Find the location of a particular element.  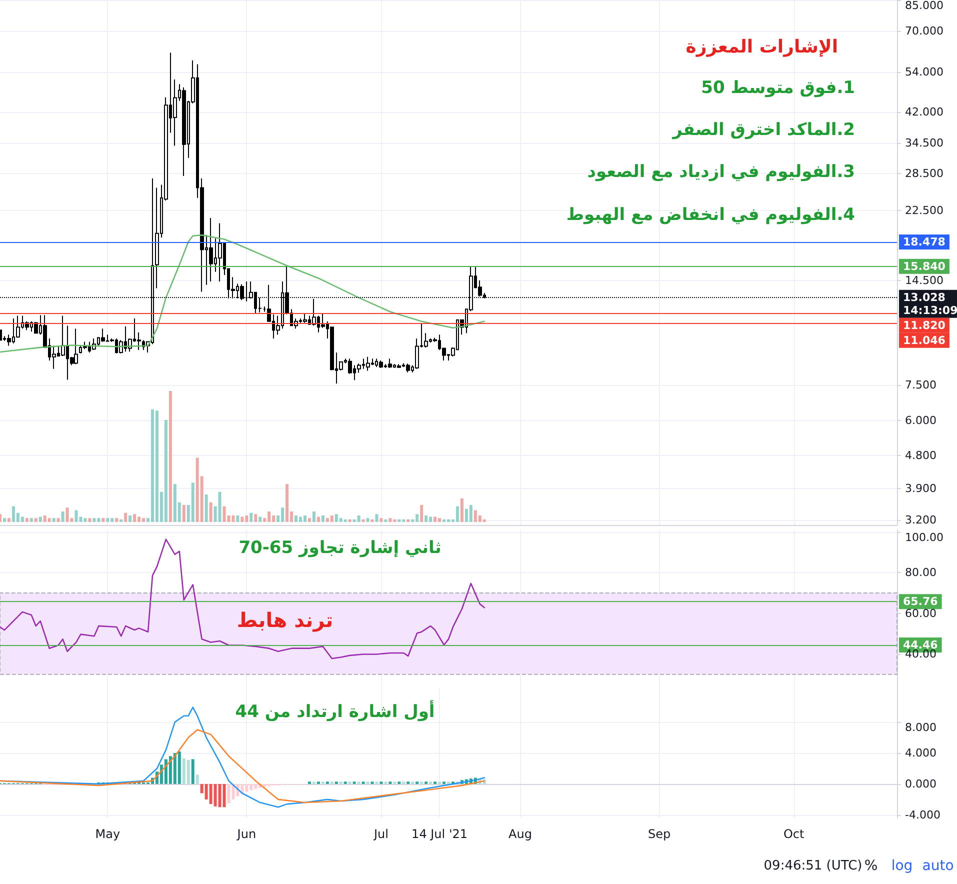

y-tick-label: 7.500 is located at coordinates (920, 385).